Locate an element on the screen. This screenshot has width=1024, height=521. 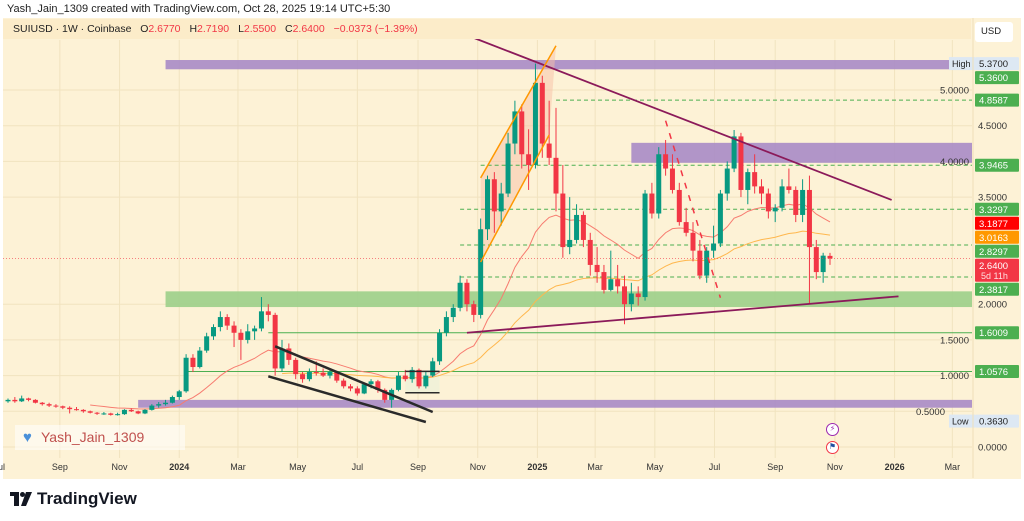
lightning-icon: ⚡ is located at coordinates (832, 429).